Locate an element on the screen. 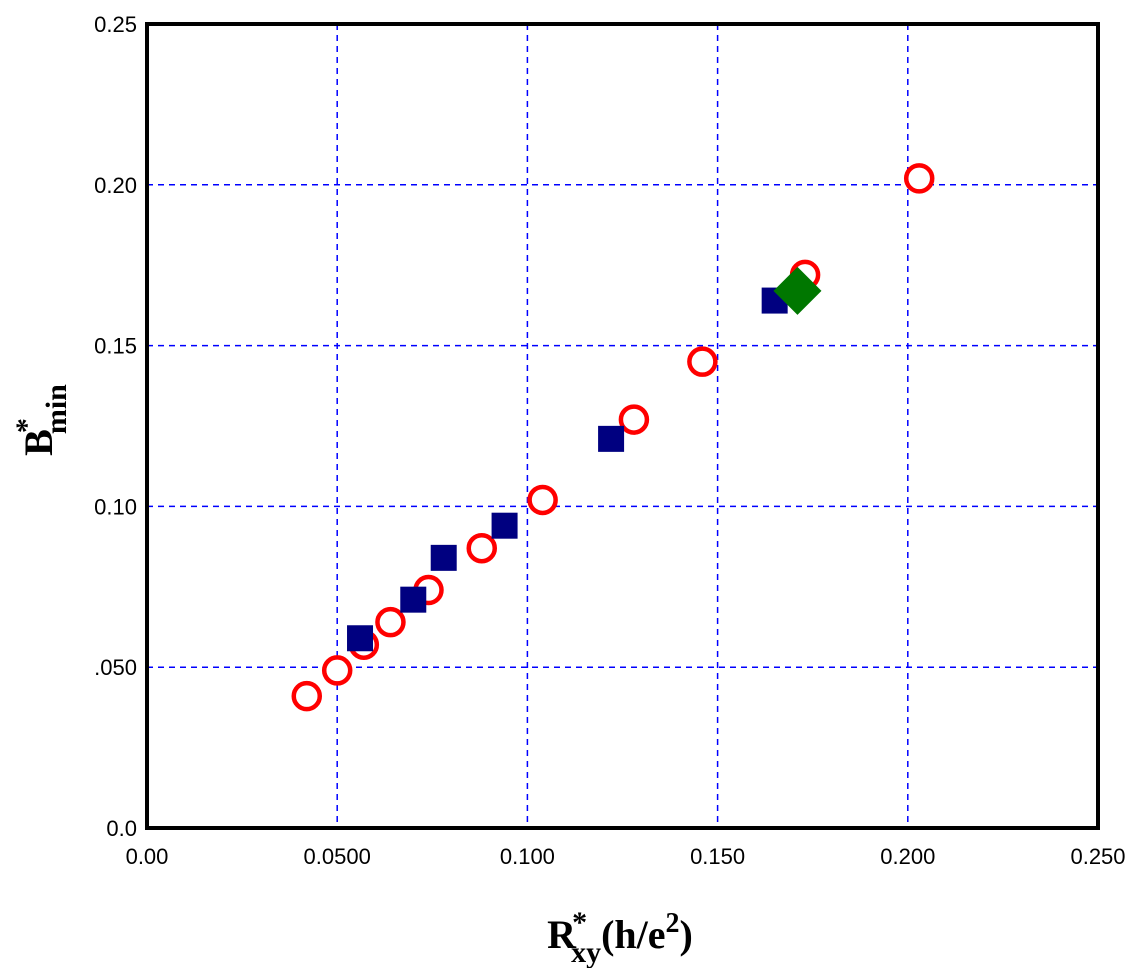 This screenshot has width=1143, height=968. y-tick-label: 0.10 is located at coordinates (115, 506).